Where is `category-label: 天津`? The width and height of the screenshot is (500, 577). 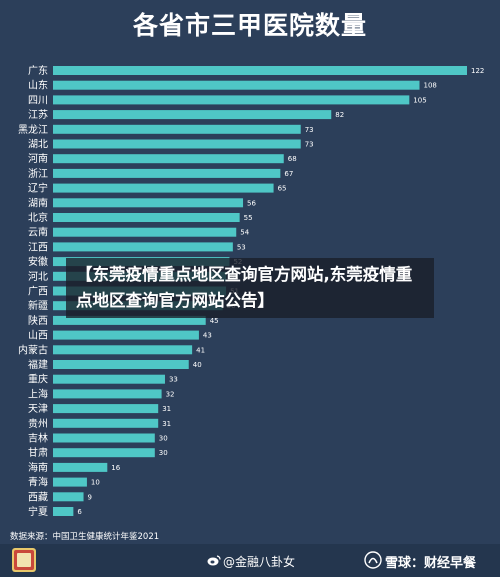
category-label: 天津 is located at coordinates (38, 409).